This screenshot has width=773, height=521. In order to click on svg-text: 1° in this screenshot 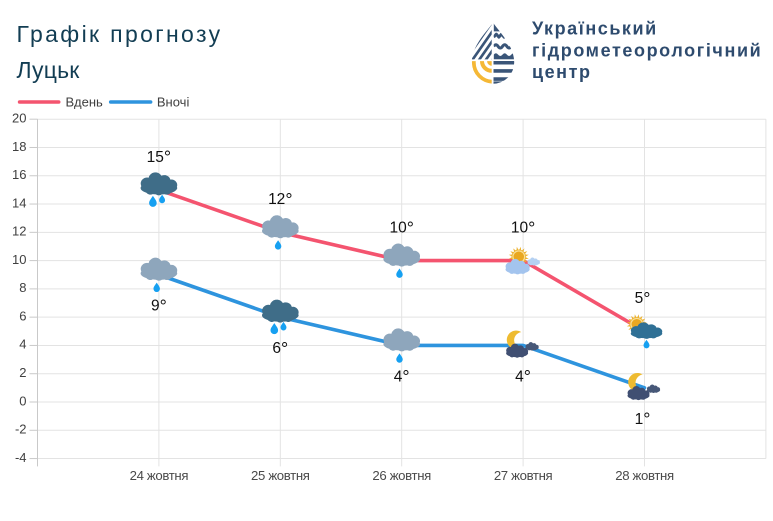, I will do `click(643, 420)`.